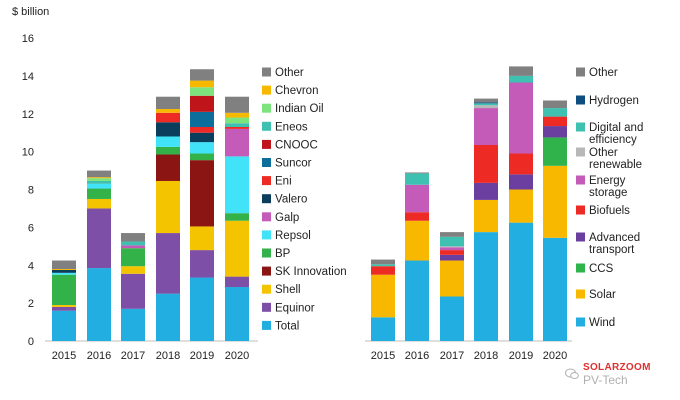 This screenshot has height=400, width=680. Describe the element at coordinates (99, 255) in the screenshot. I see `bar-stack-2016` at that location.